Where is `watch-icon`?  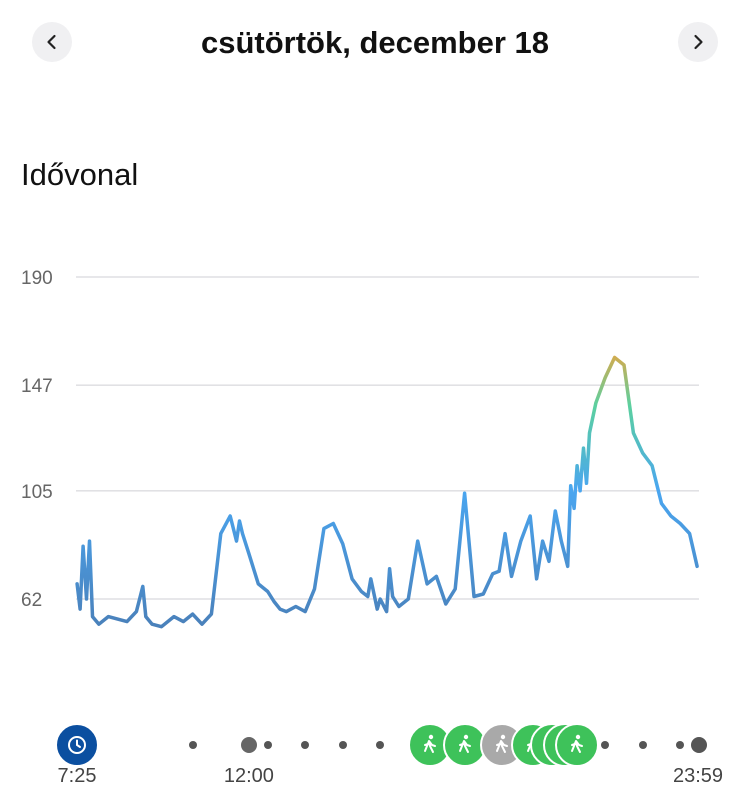
watch-icon is located at coordinates (76, 745).